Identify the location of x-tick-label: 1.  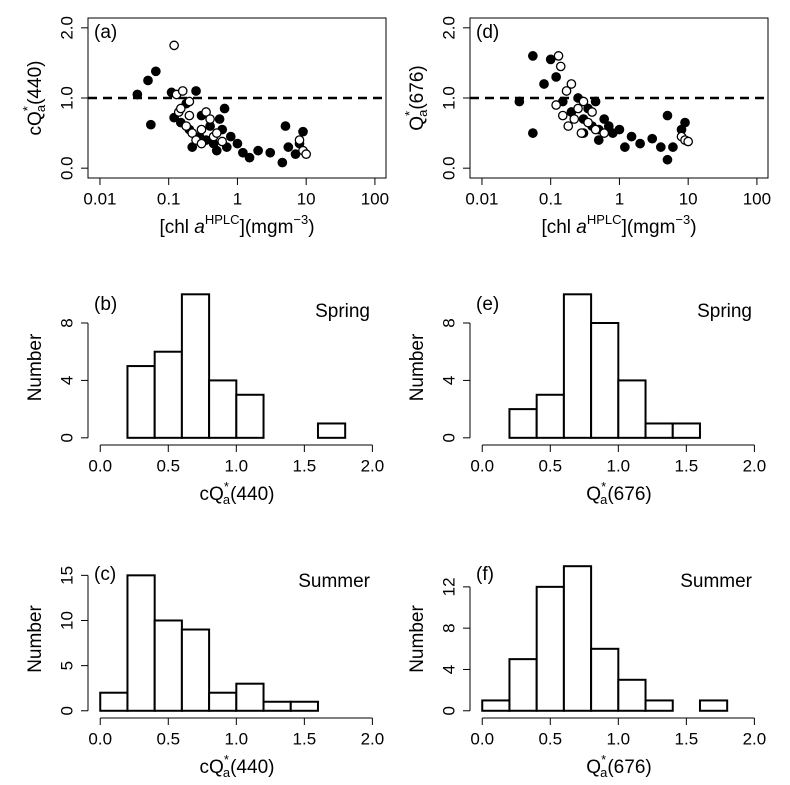
(237, 198).